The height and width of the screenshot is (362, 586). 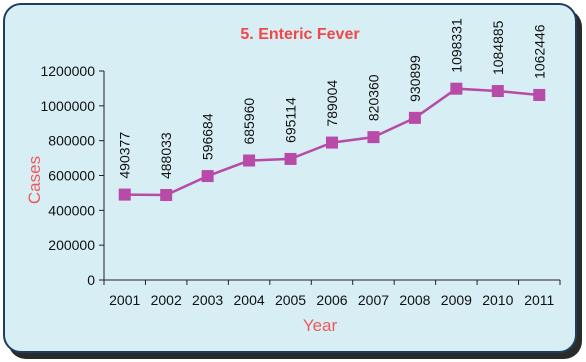 I want to click on x-tick-label: 2007, so click(x=373, y=300).